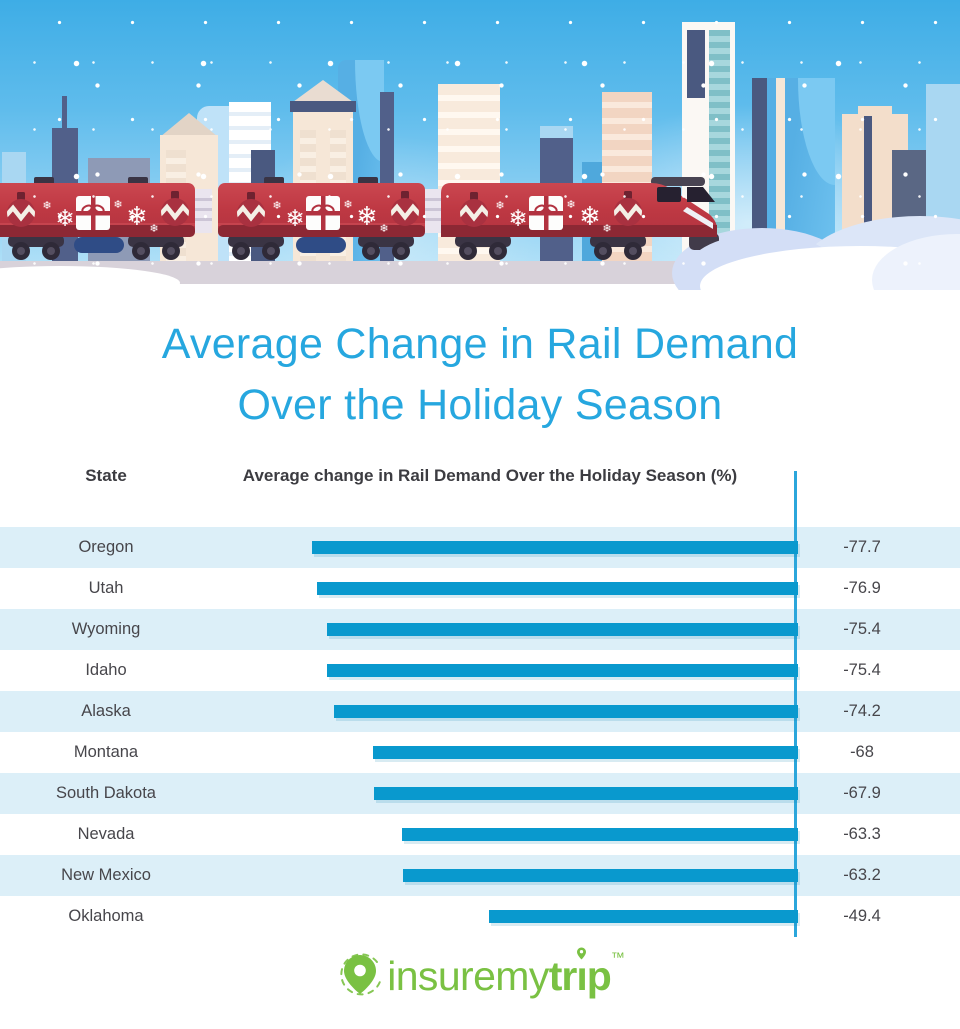  Describe the element at coordinates (359, 218) in the screenshot. I see `holiday-train-illustration: ❄ ❄ ❄ ❄ ❄` at that location.